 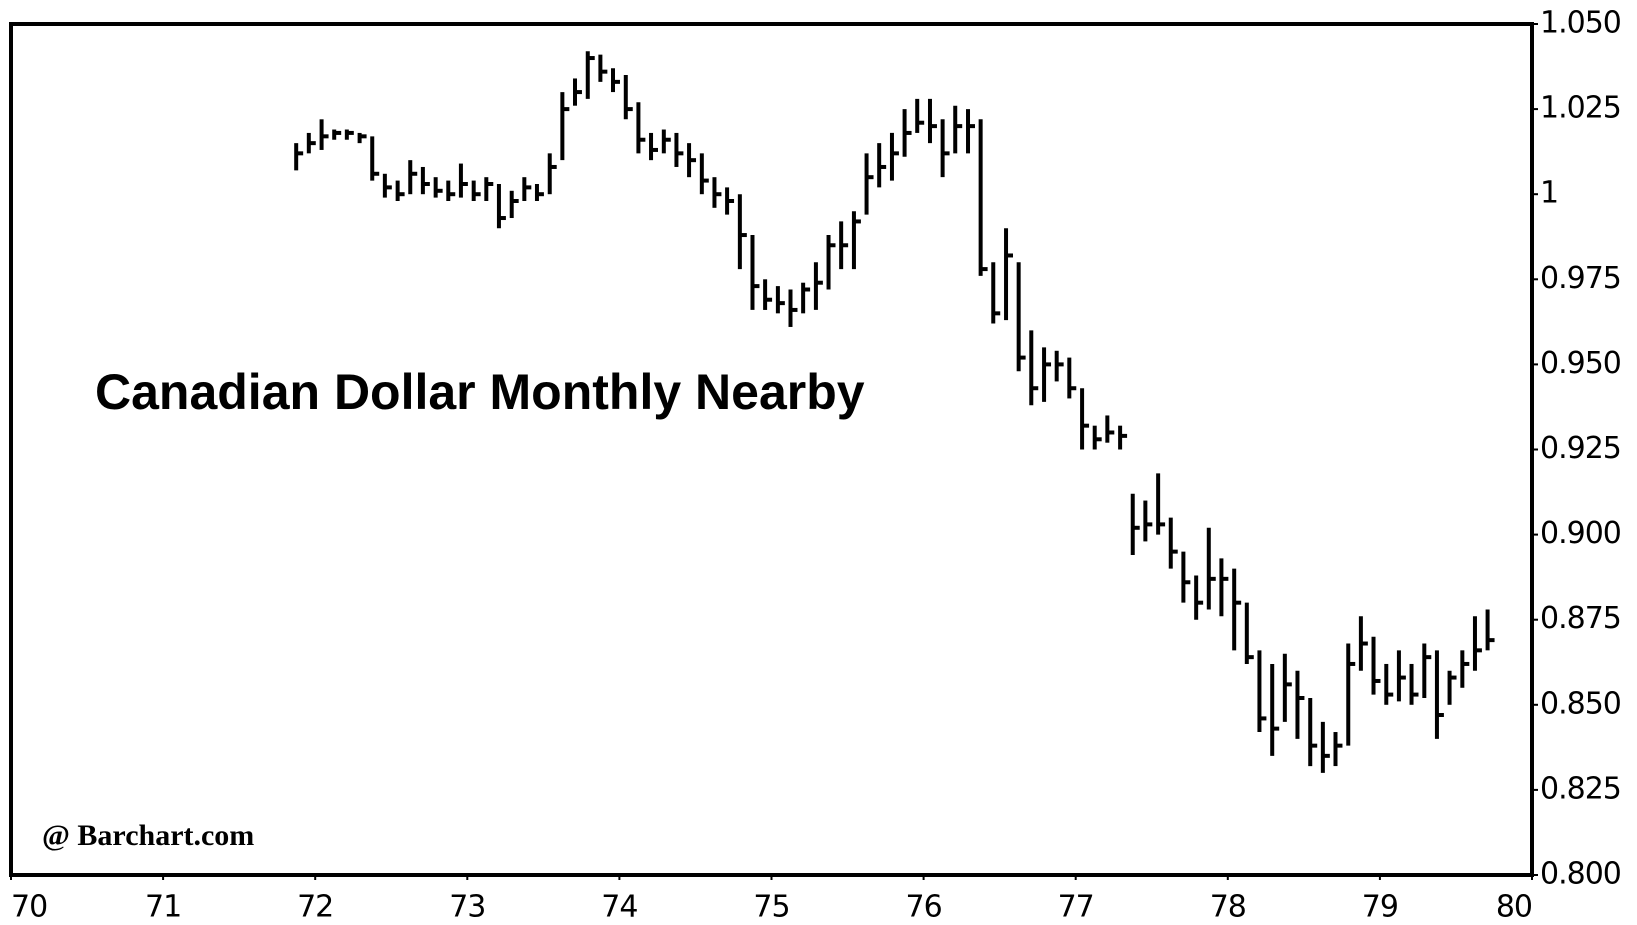 I want to click on y-tick-label: 0.950, so click(x=1580, y=363).